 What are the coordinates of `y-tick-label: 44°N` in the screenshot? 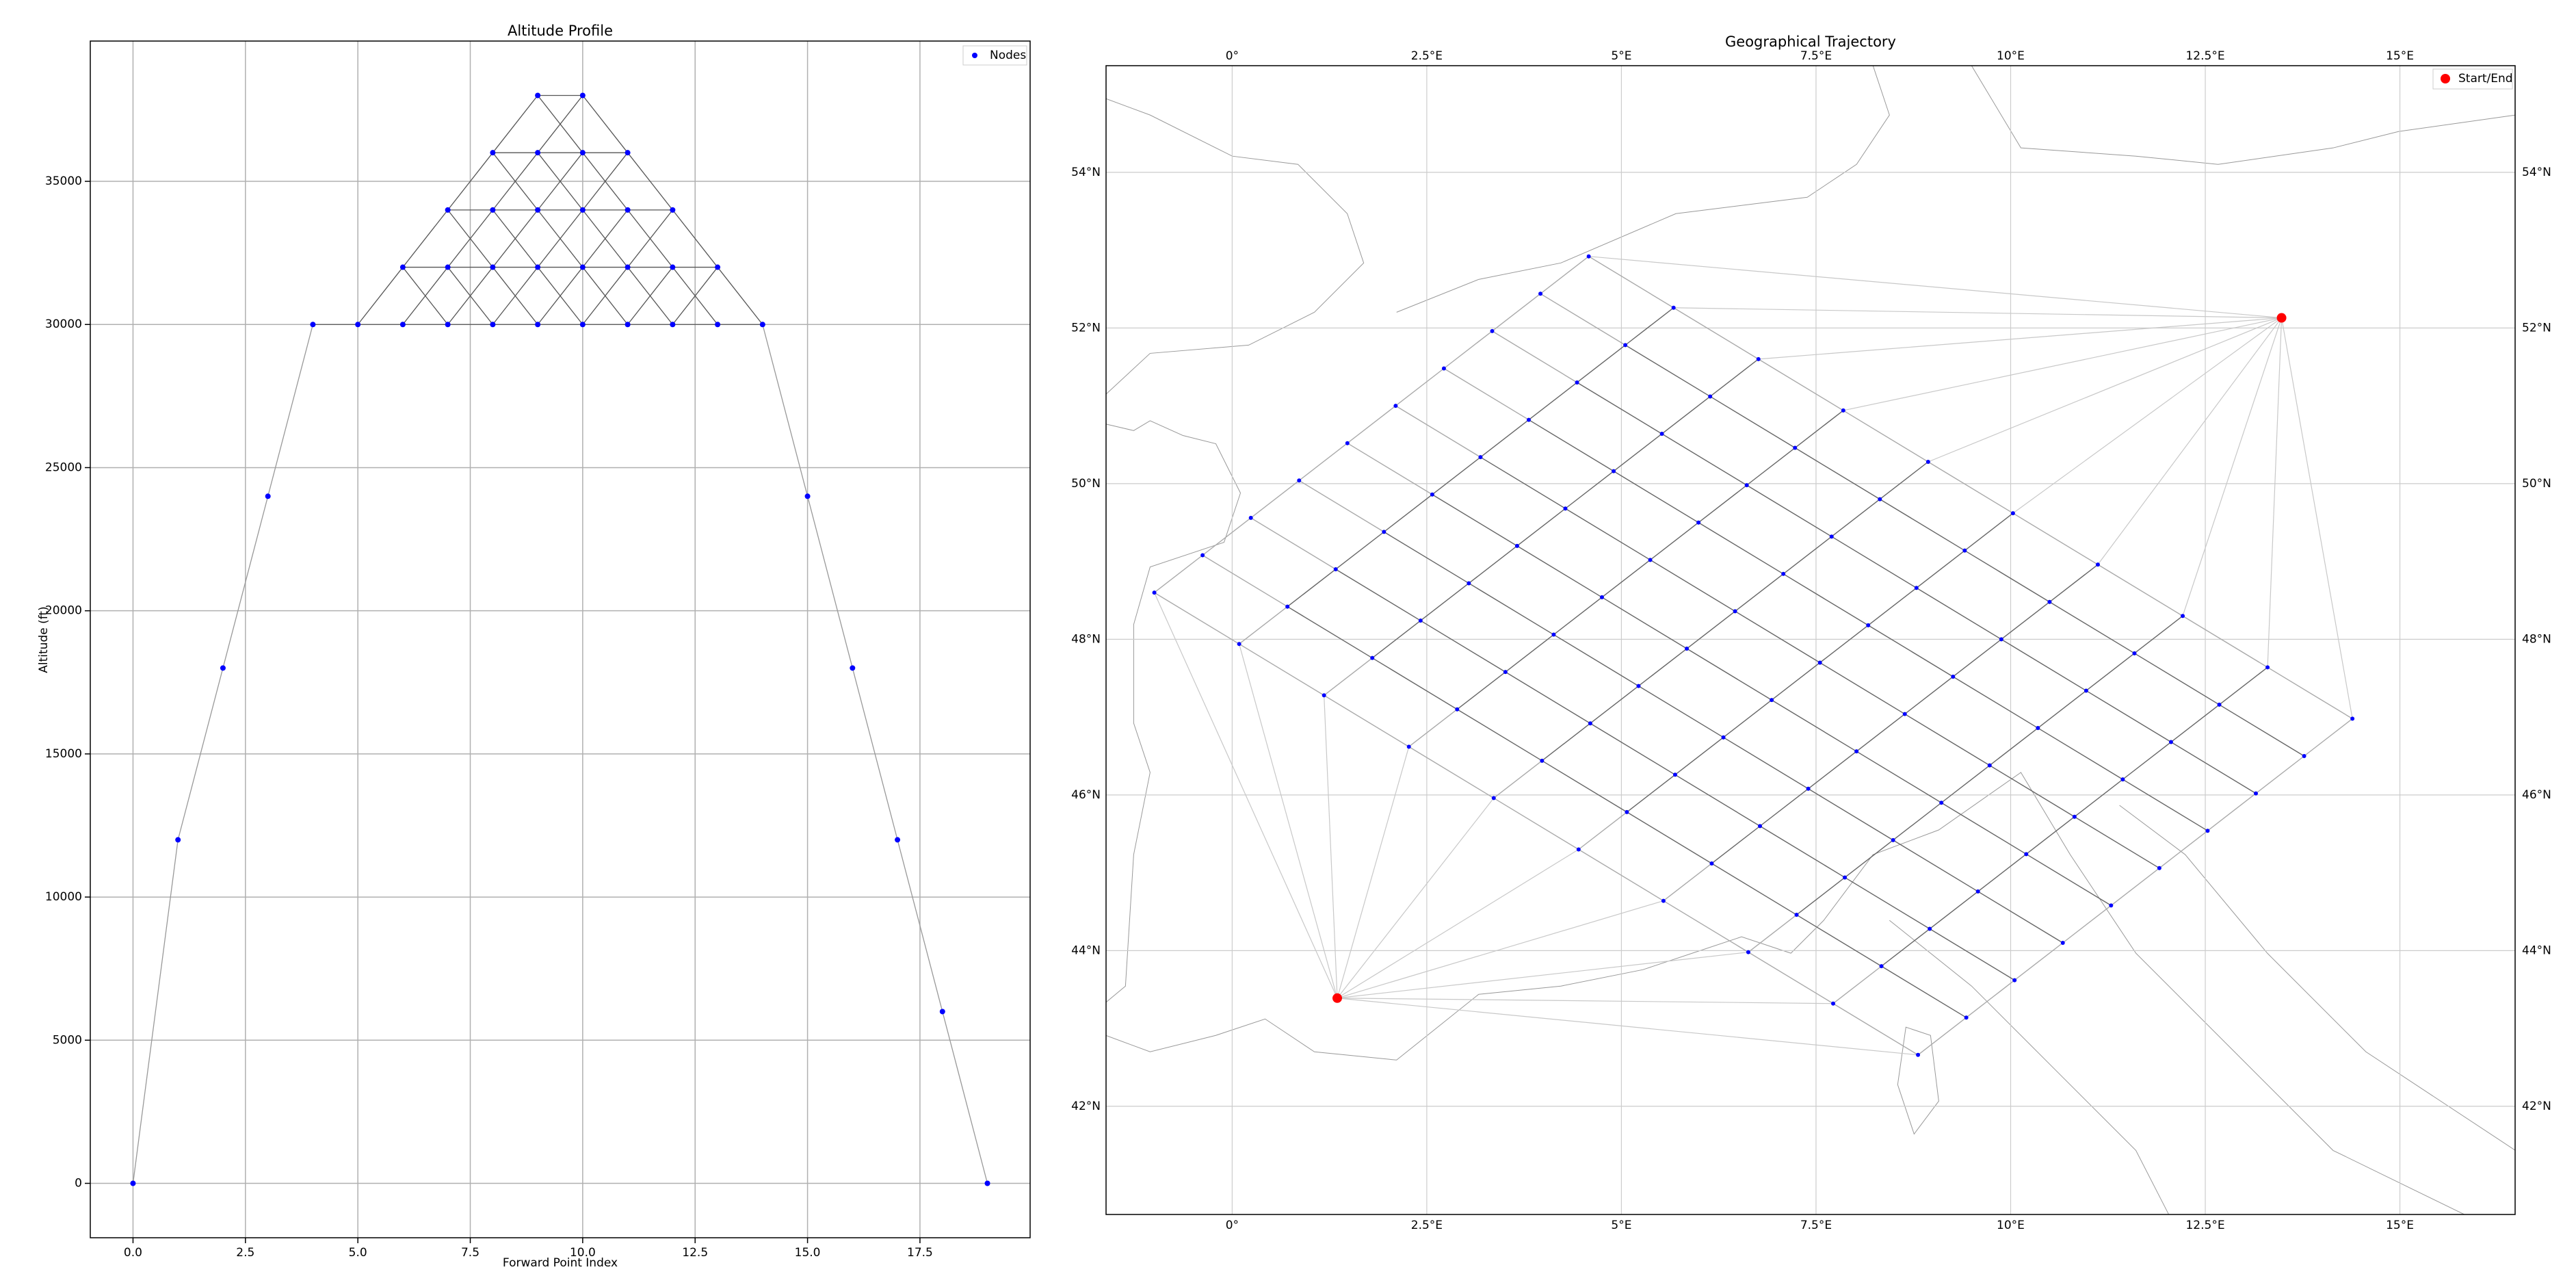 It's located at (1086, 950).